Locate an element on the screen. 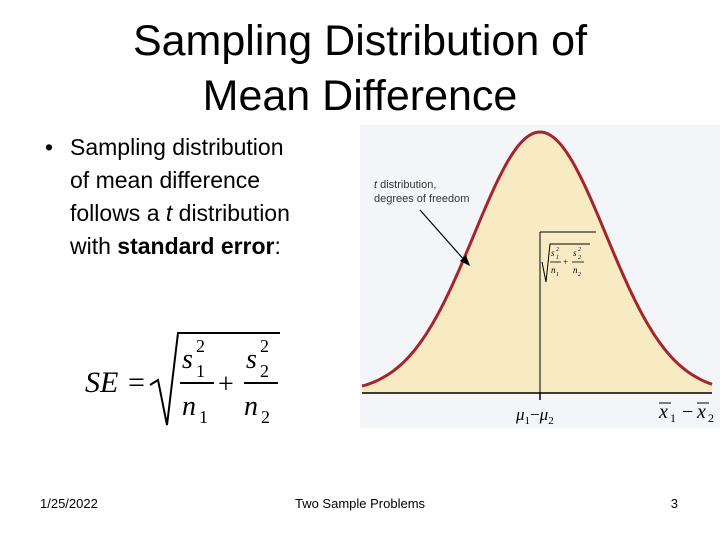 The image size is (720, 540). text: distribution is located at coordinates (231, 213).